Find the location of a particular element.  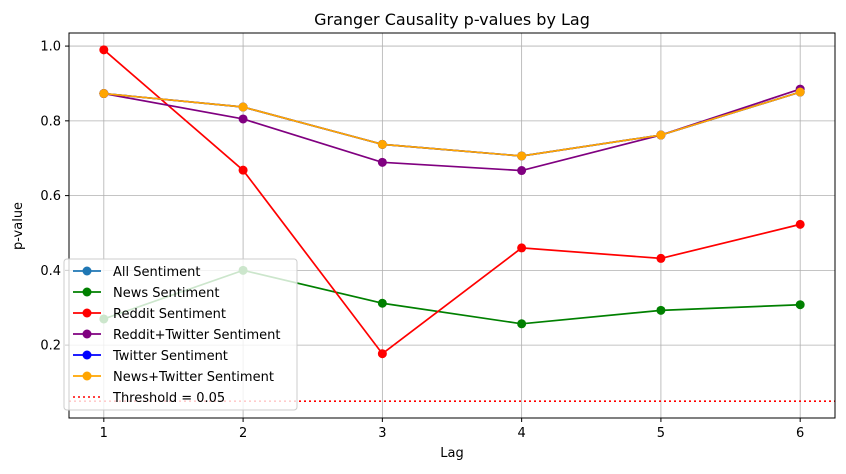

legend-box is located at coordinates (180, 334).